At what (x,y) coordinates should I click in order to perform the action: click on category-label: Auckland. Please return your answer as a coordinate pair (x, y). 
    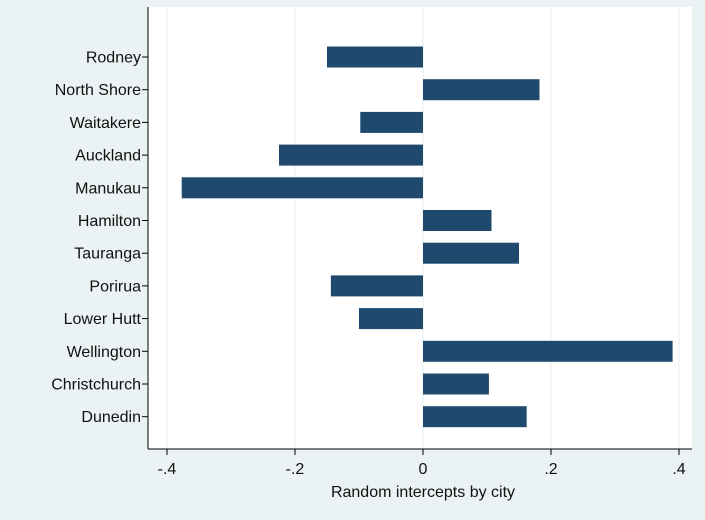
    Looking at the image, I should click on (108, 156).